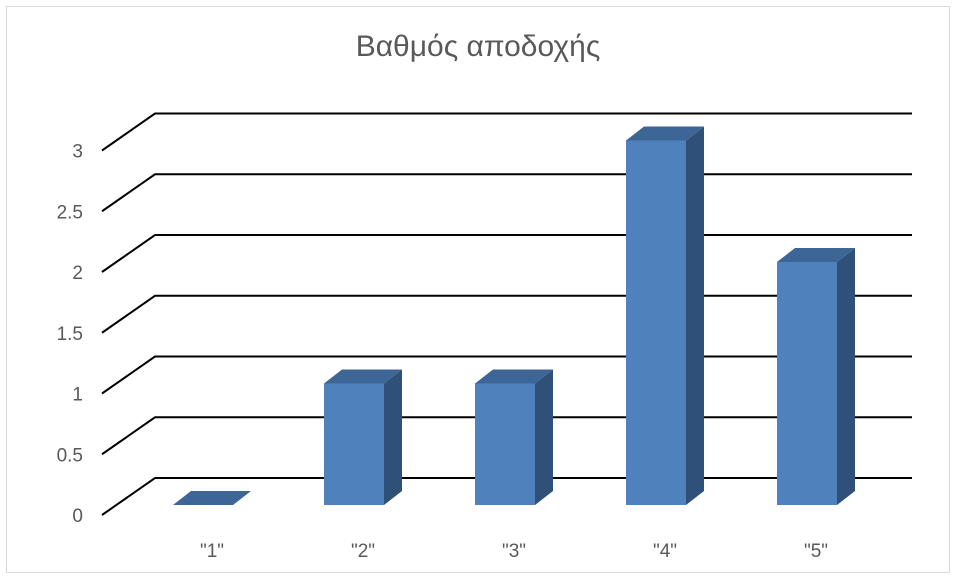 This screenshot has width=956, height=579. What do you see at coordinates (77, 273) in the screenshot?
I see `y-tick-label: 2` at bounding box center [77, 273].